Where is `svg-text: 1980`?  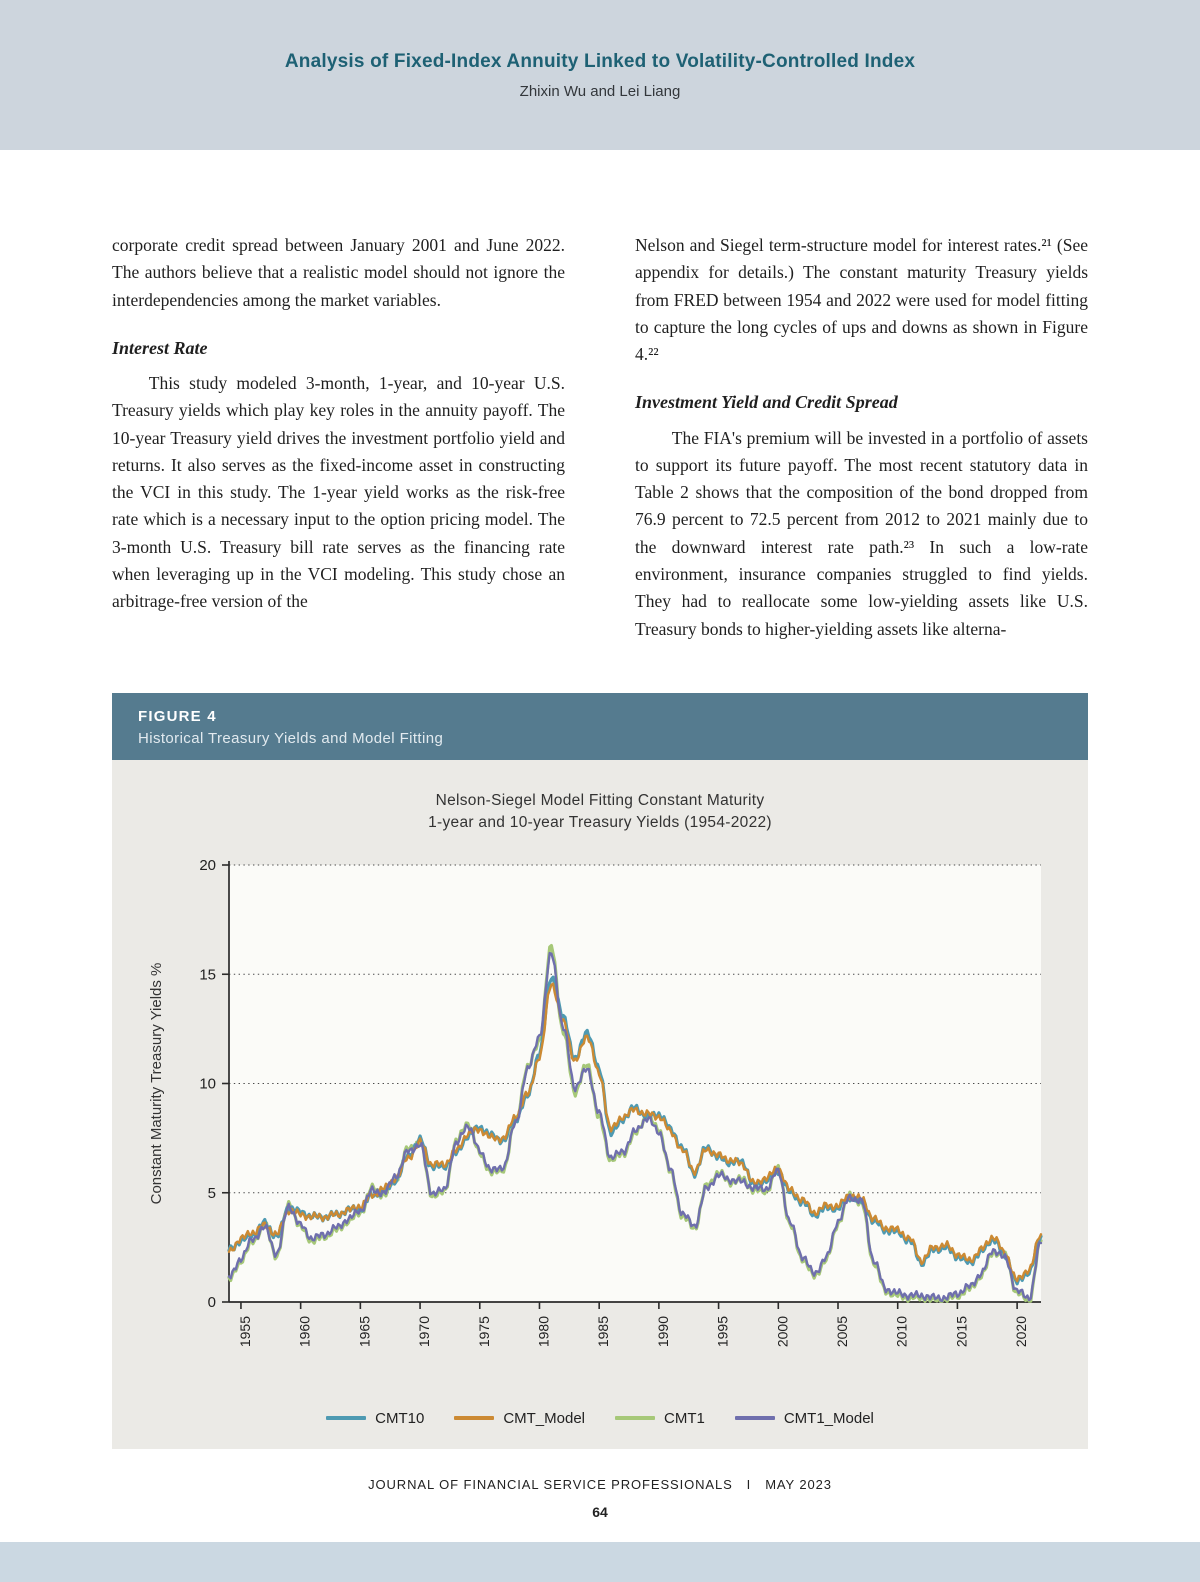
svg-text: 1980 is located at coordinates (543, 1331).